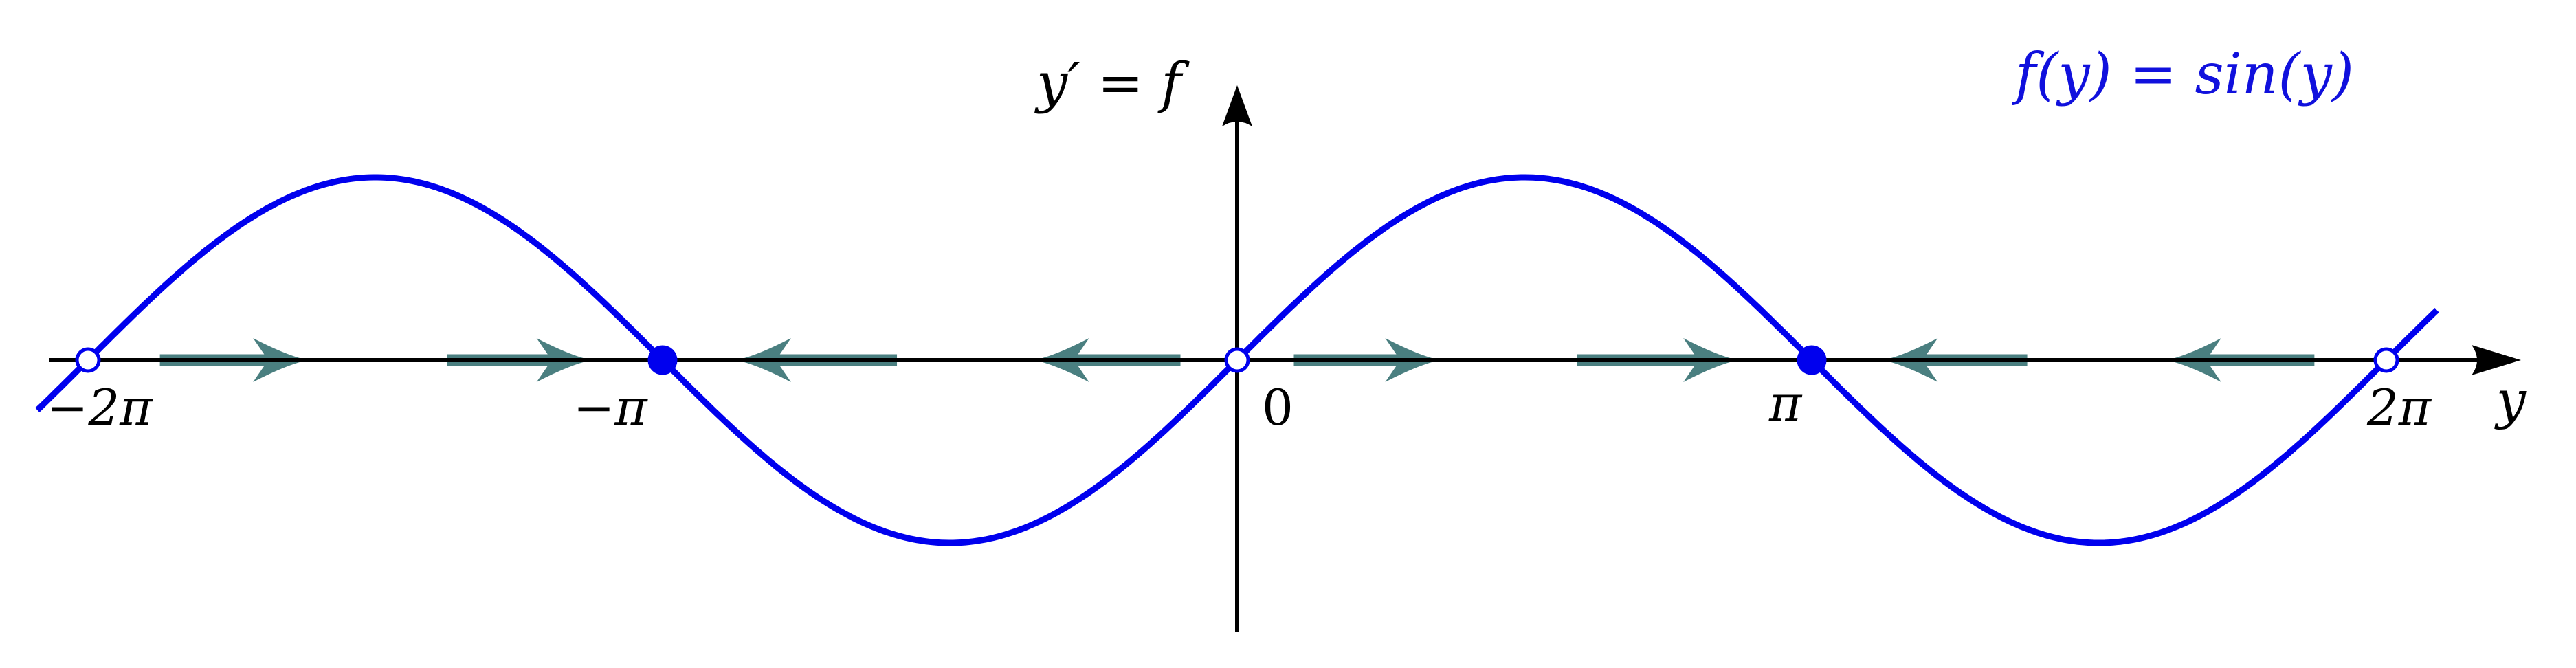  Describe the element at coordinates (2399, 407) in the screenshot. I see `x-tick-label: 2π` at that location.